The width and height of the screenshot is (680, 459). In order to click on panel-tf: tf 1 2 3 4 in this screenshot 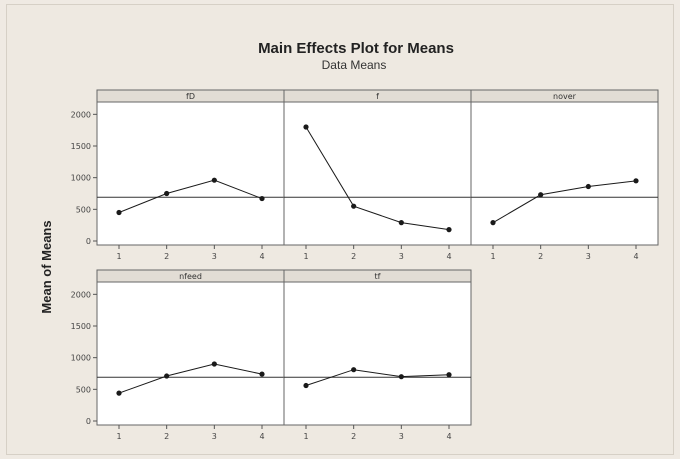, I will do `click(377, 355)`.